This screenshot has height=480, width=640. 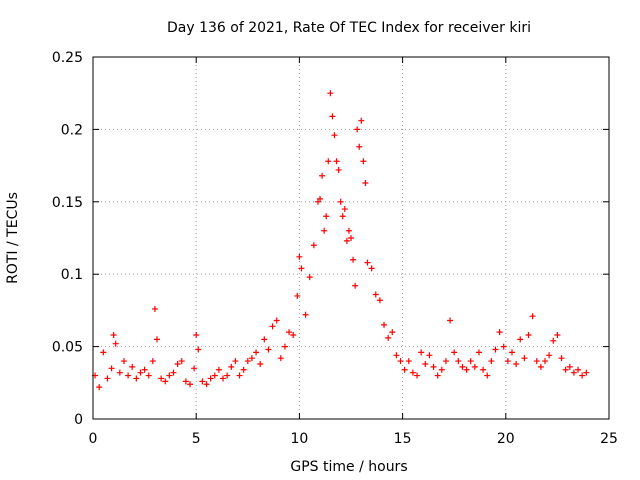 I want to click on y-axis-label: ROTI / TECUs, so click(x=13, y=238).